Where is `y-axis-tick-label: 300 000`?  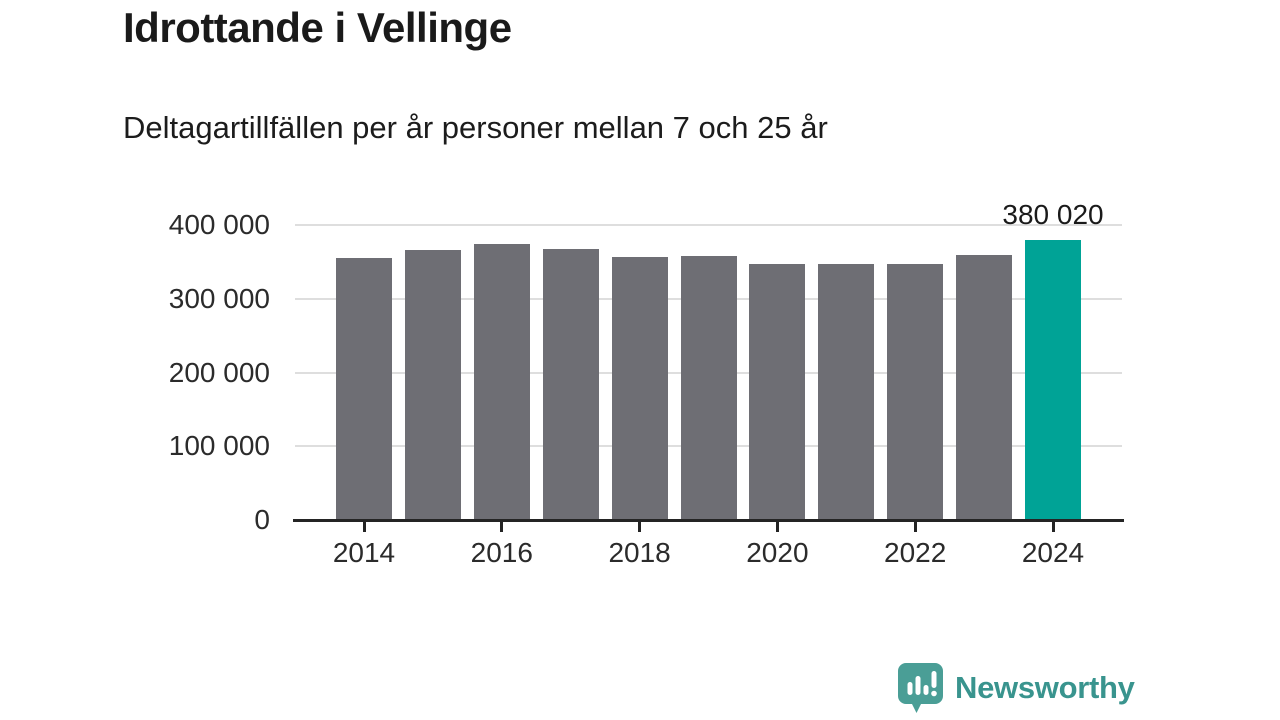
y-axis-tick-label: 300 000 is located at coordinates (219, 298).